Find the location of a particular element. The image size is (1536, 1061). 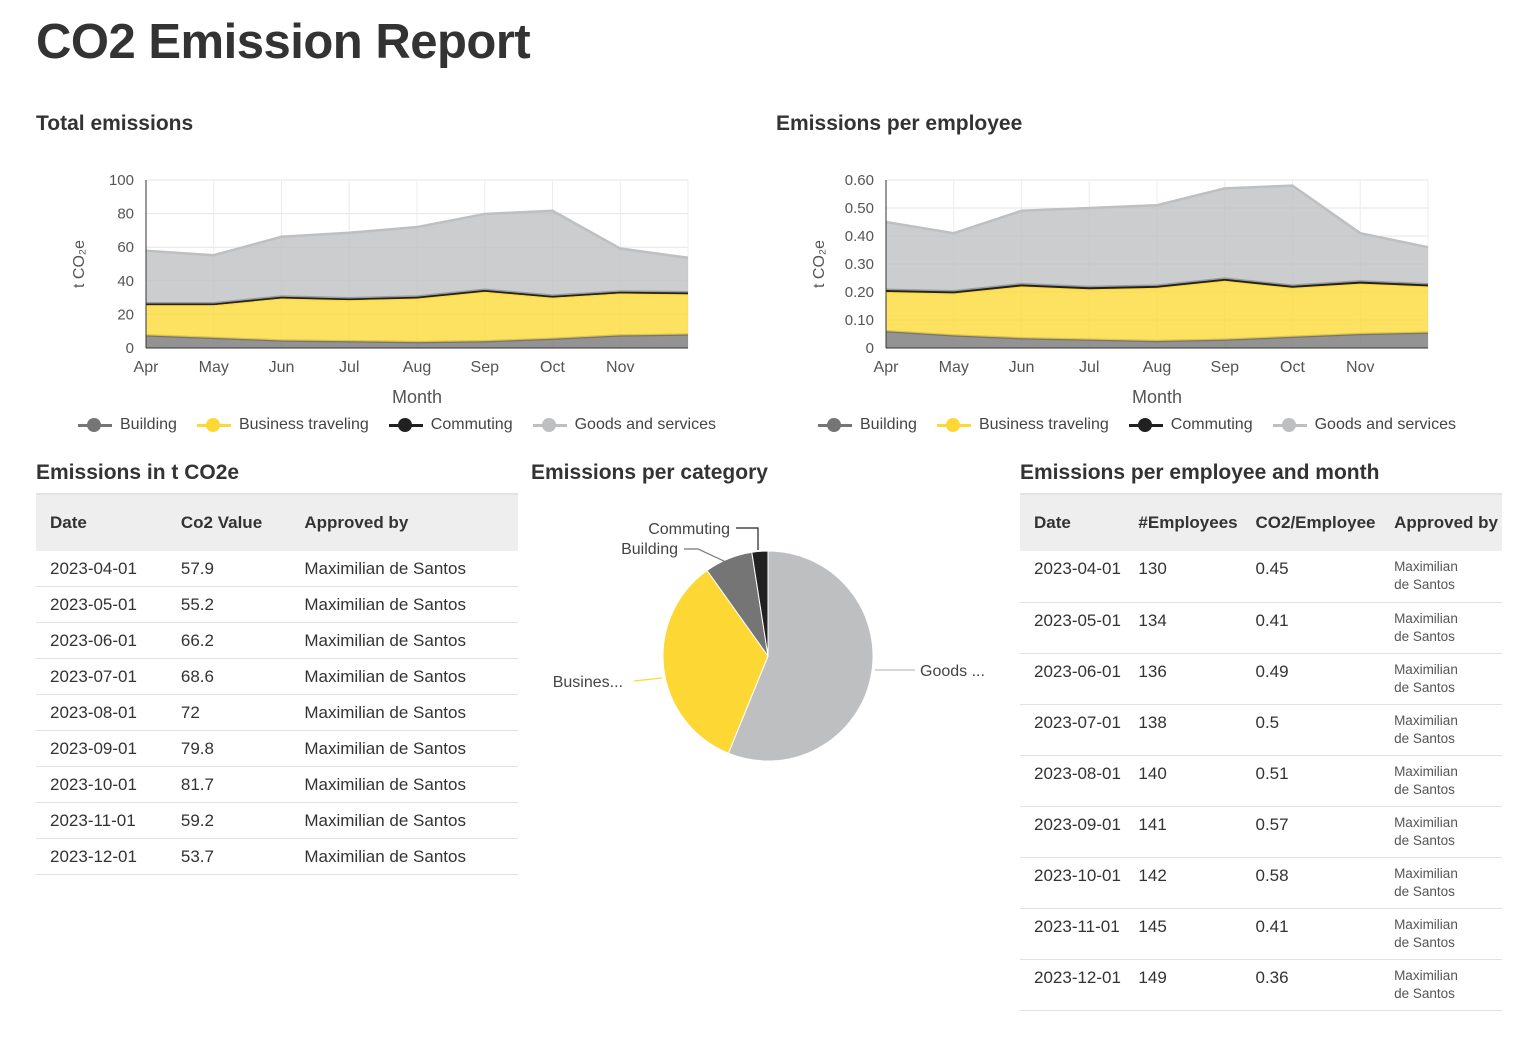

table-row: 2023-10-01 81.7 Maximilian de Santos is located at coordinates (277, 784).